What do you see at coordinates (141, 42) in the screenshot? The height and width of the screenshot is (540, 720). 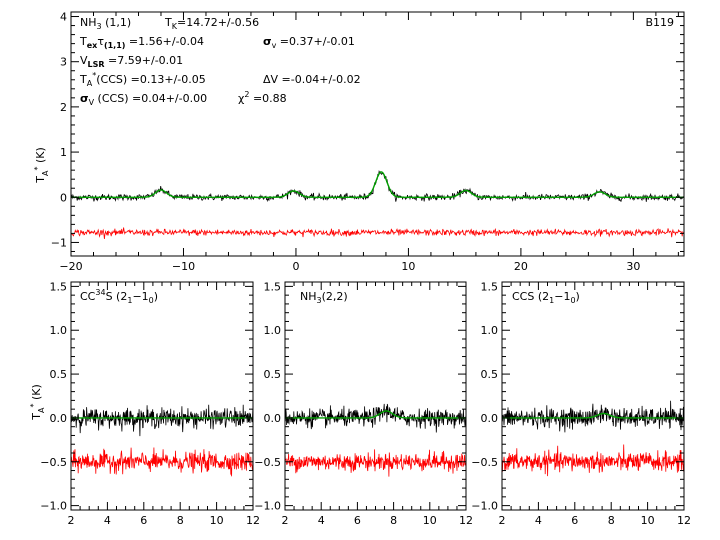 I see `ann-tex-tau: Texτ(1,1) =1.56+/-0.04` at bounding box center [141, 42].